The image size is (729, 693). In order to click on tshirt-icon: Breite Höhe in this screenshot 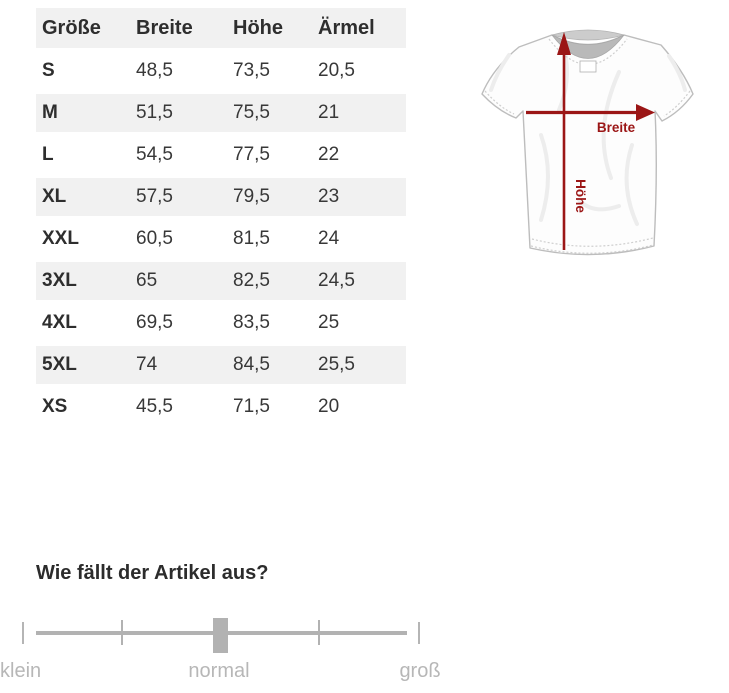, I will do `click(587, 142)`.